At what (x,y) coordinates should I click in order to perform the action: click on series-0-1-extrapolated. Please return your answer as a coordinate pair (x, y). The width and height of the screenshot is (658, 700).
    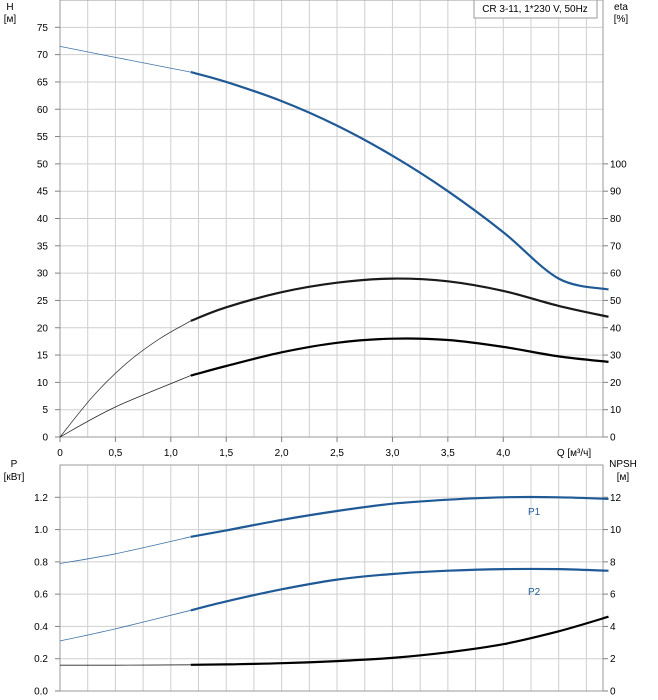
    Looking at the image, I should click on (125, 379).